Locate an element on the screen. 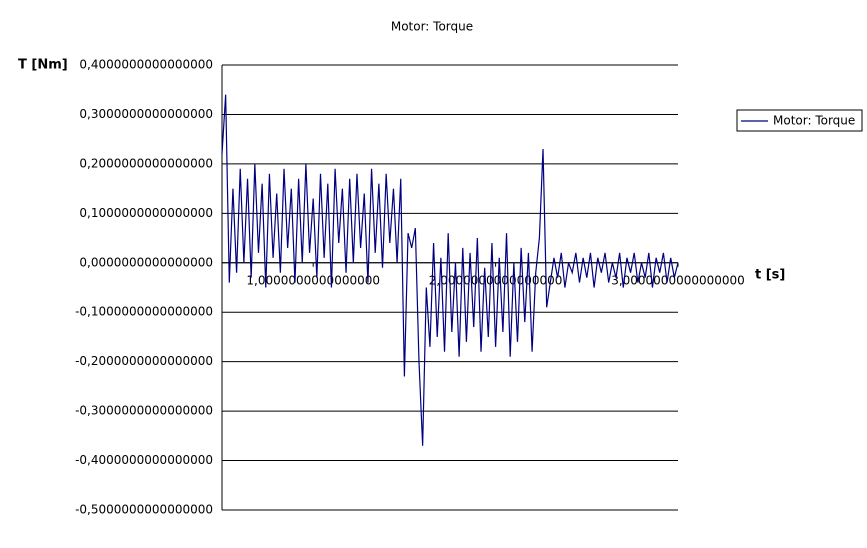 Image resolution: width=867 pixels, height=548 pixels. y-tick-label: -0,3000000000000000 is located at coordinates (144, 411).